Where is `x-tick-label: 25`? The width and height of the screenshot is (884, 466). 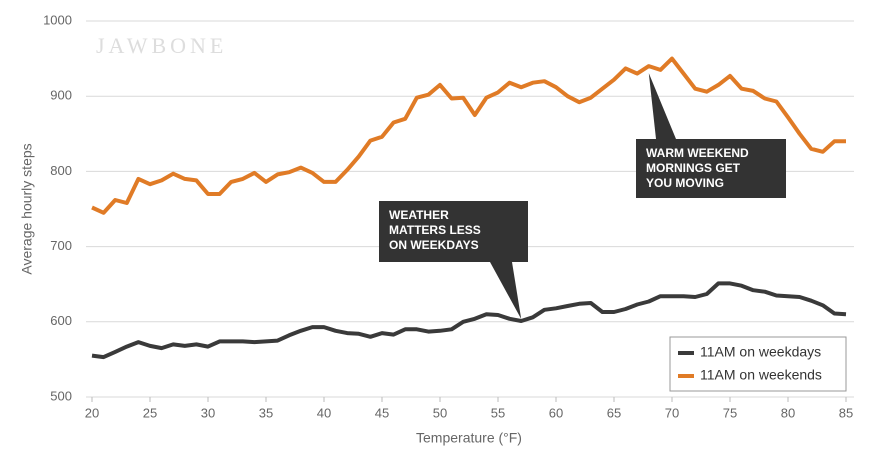 x-tick-label: 25 is located at coordinates (150, 412).